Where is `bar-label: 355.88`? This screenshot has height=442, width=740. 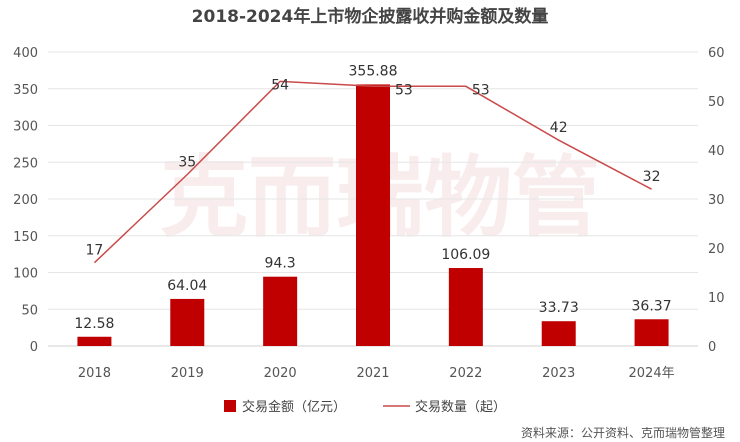 bar-label: 355.88 is located at coordinates (373, 71).